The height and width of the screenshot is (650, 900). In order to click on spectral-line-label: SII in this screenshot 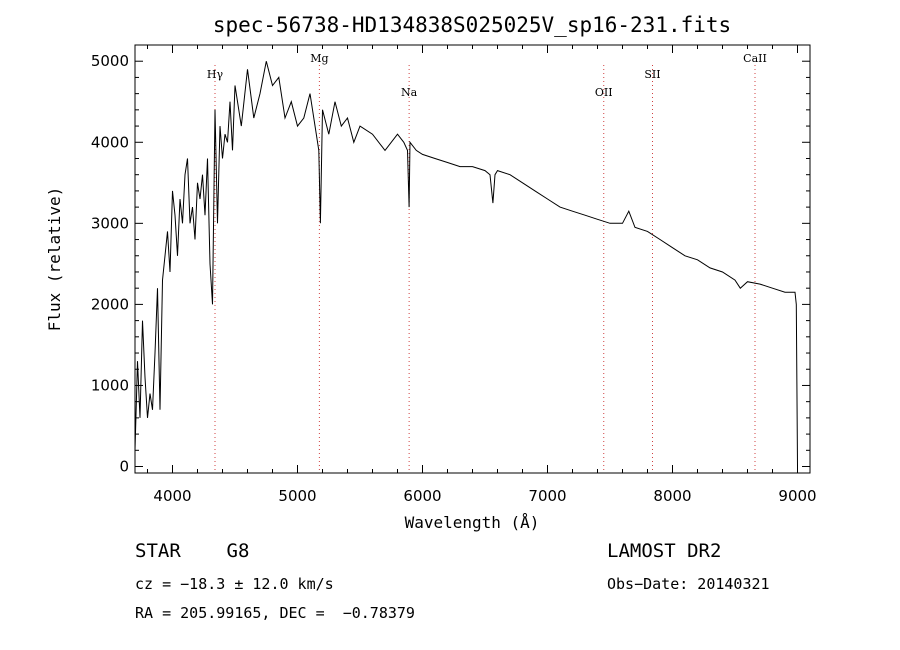, I will do `click(652, 74)`.